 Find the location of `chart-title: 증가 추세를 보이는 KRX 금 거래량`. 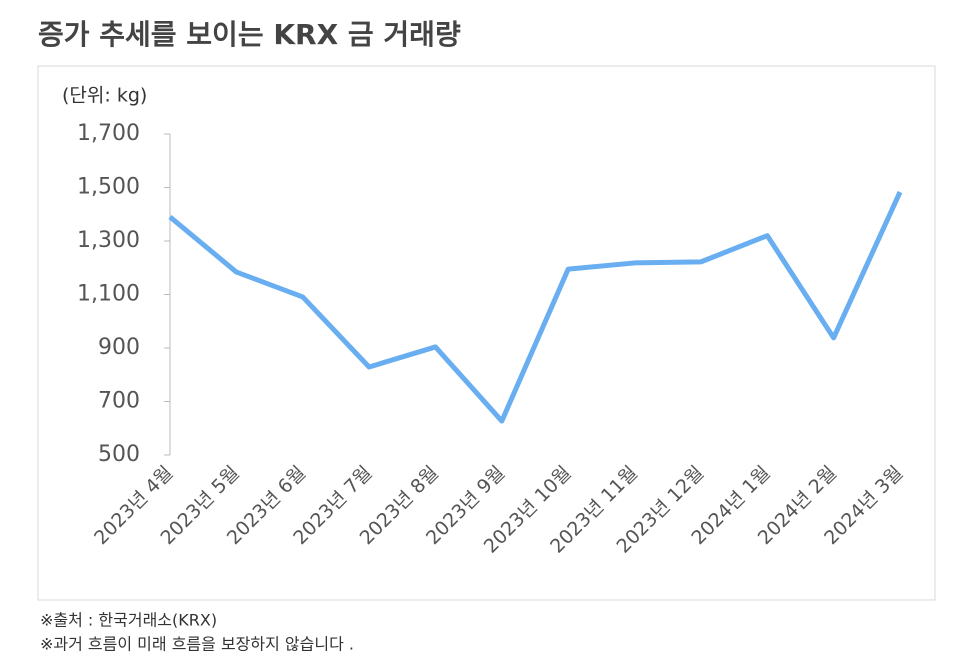

chart-title: 증가 추세를 보이는 KRX 금 거래량 is located at coordinates (249, 34).